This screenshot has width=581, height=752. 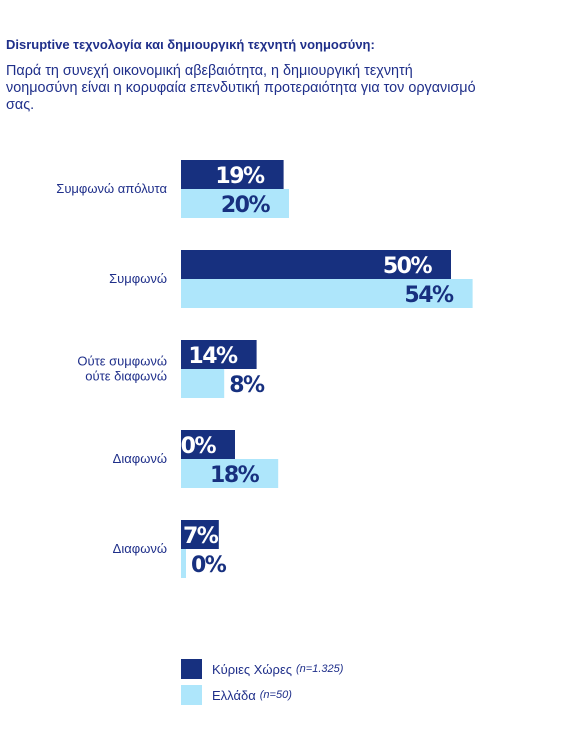 What do you see at coordinates (235, 475) in the screenshot?
I see `value-label-greece-disagree: 18%` at bounding box center [235, 475].